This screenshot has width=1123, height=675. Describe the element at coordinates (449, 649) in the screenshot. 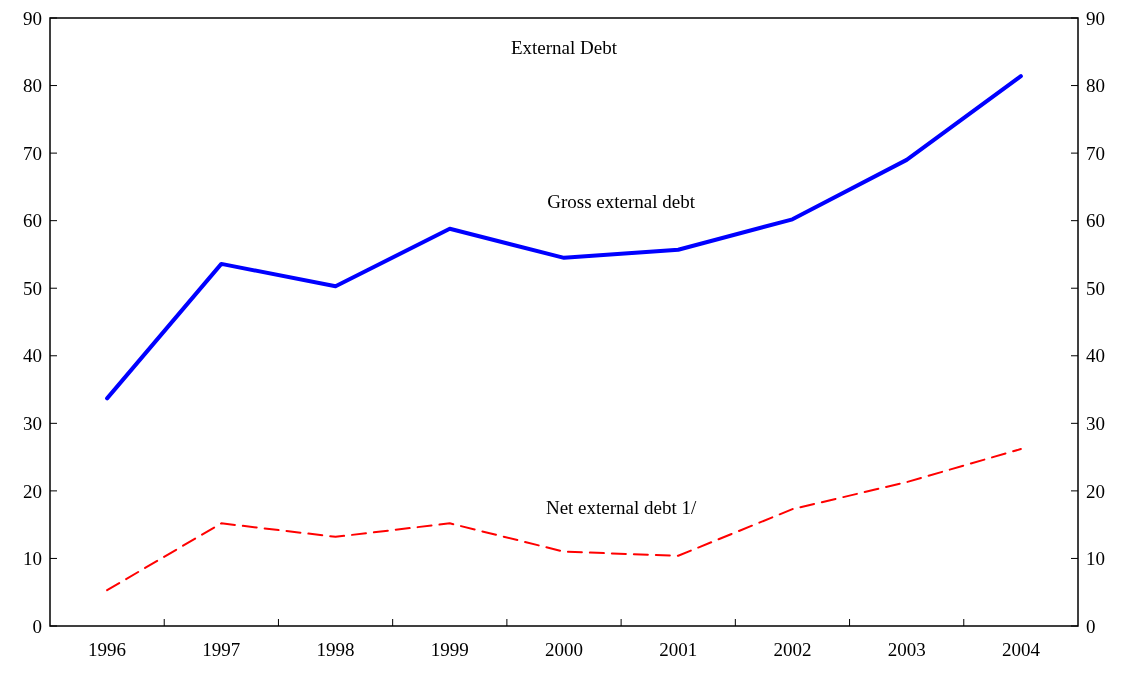

I see `x-tick-label: 1999` at that location.